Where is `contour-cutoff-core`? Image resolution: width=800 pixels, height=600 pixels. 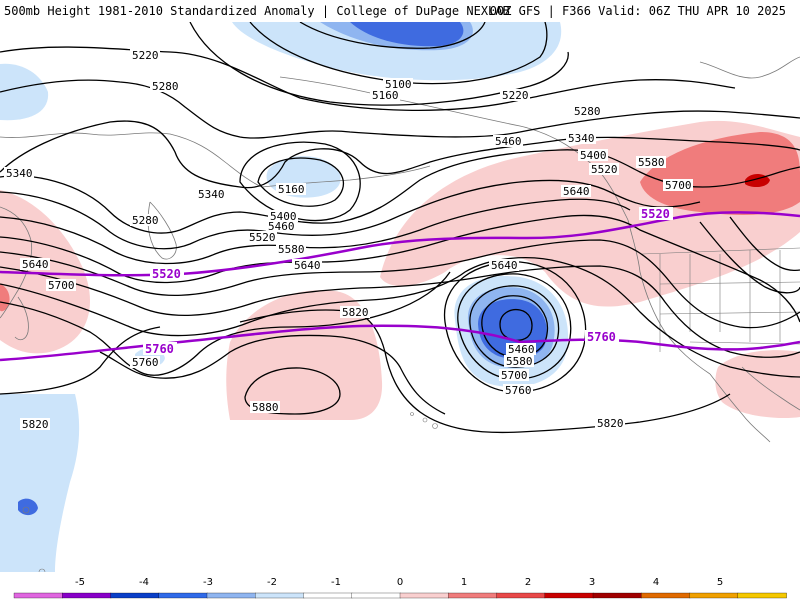
contour-cutoff-core is located at coordinates (516, 324).